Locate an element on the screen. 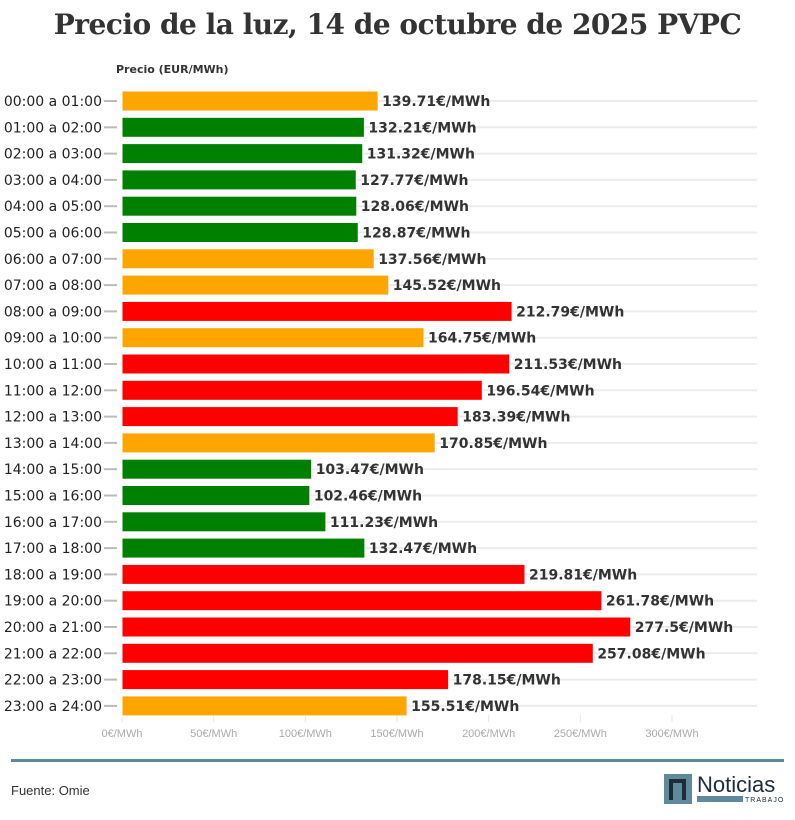  data-label: 132.21€/MWh is located at coordinates (422, 128).